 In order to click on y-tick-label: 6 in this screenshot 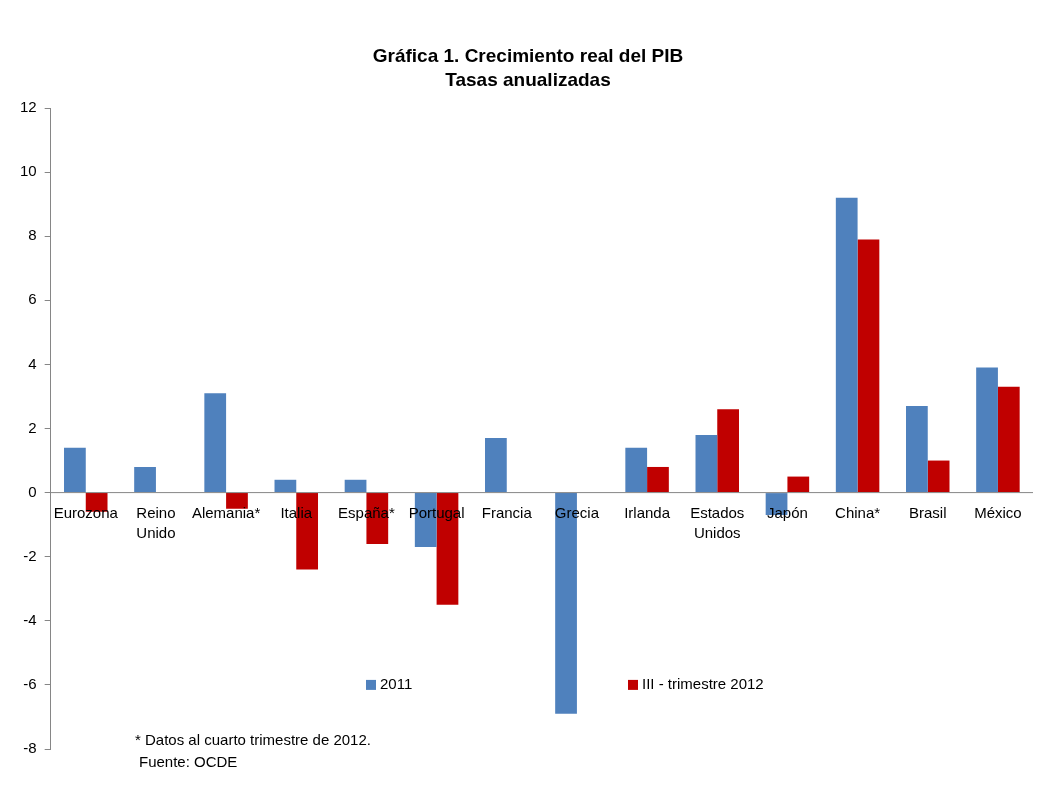, I will do `click(32, 299)`.